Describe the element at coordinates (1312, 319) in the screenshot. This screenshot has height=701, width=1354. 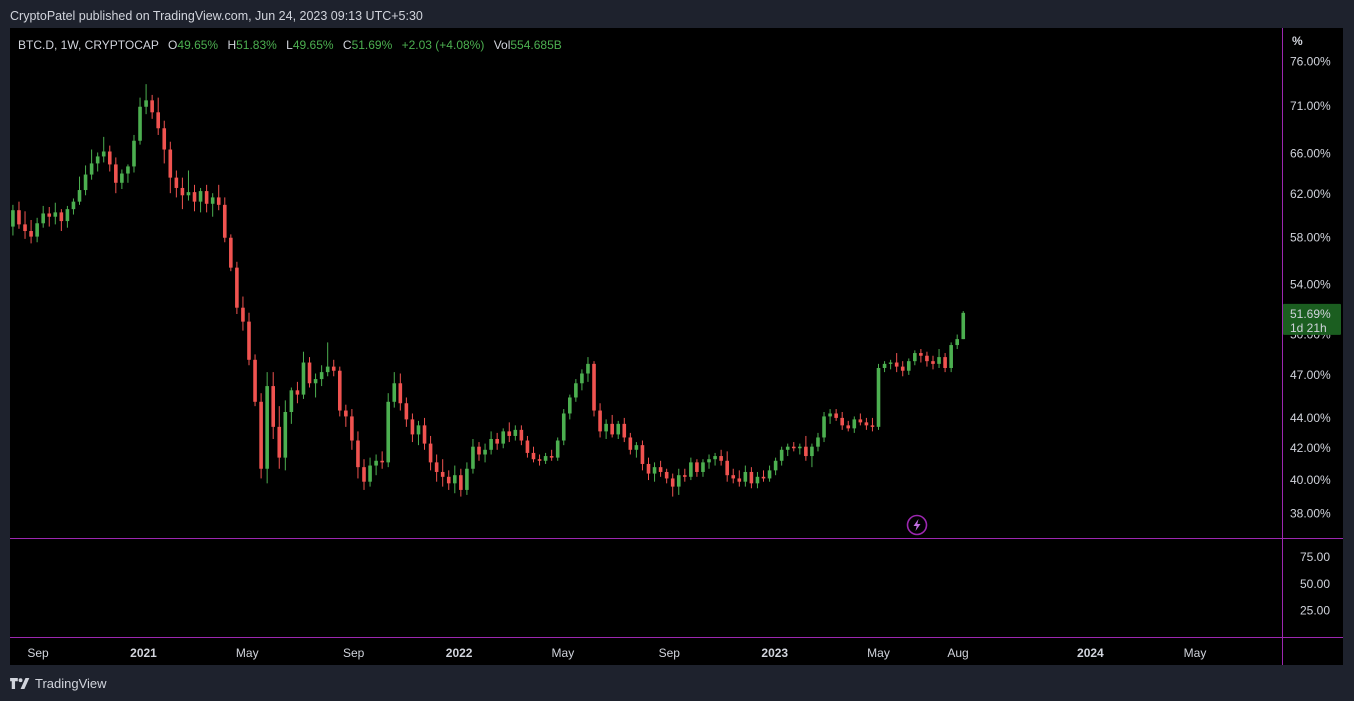
I see `current-price-badge-bg` at that location.